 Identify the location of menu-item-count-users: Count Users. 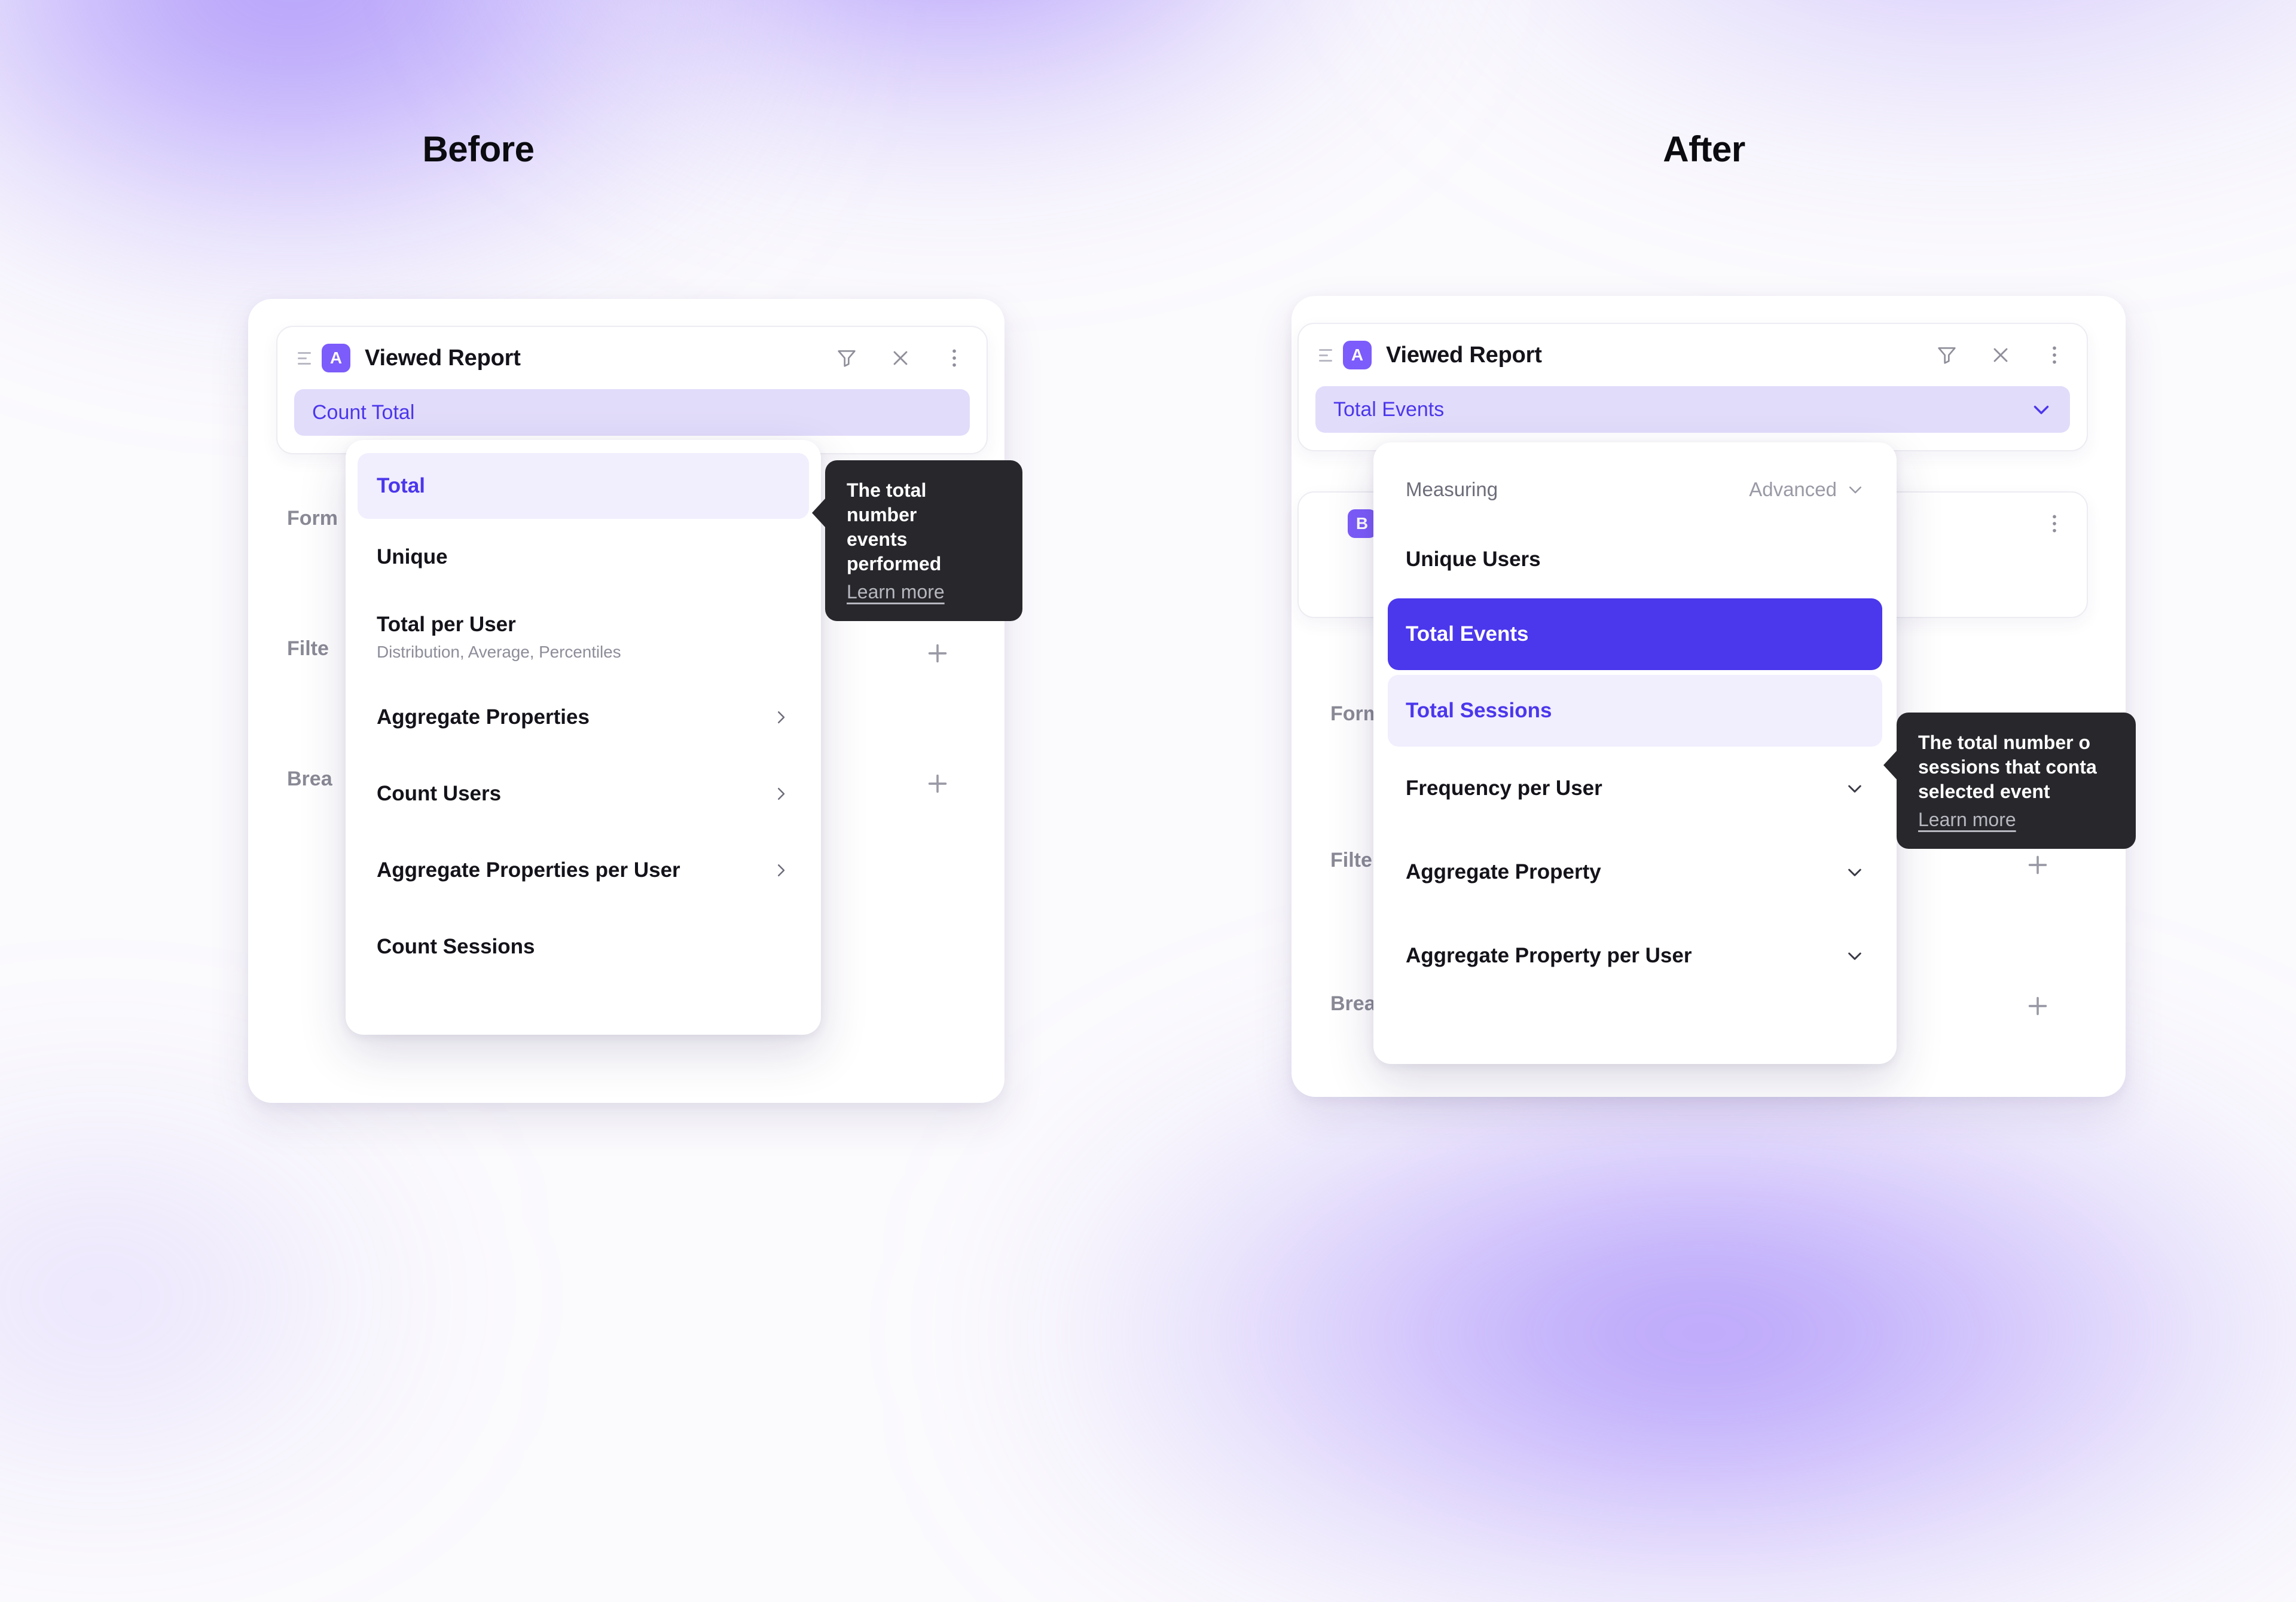
(583, 794).